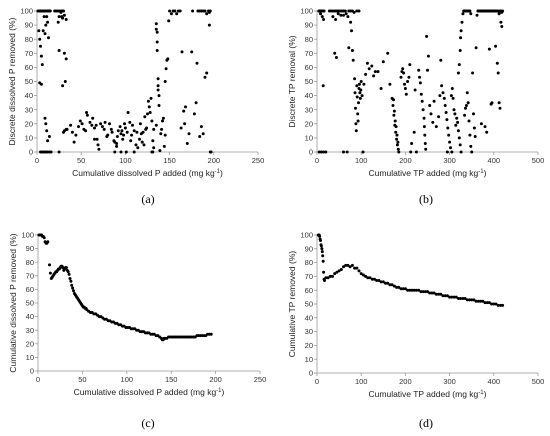 The height and width of the screenshot is (436, 550). I want to click on y-tick-label: 90, so click(29, 25).